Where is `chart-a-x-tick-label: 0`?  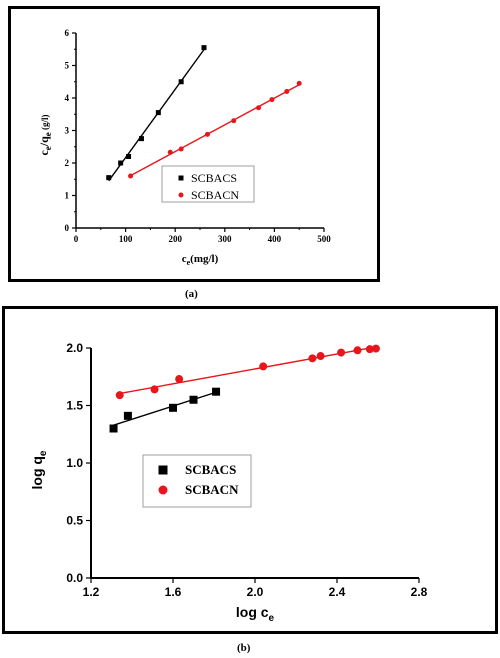 chart-a-x-tick-label: 0 is located at coordinates (76, 239).